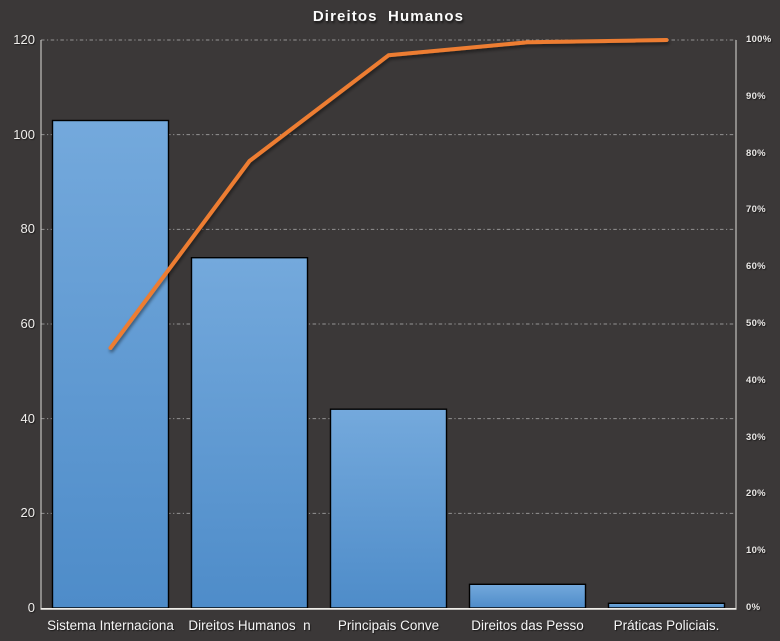 Image resolution: width=780 pixels, height=641 pixels. I want to click on x-axis-category-label: Práticas Policiais., so click(666, 625).